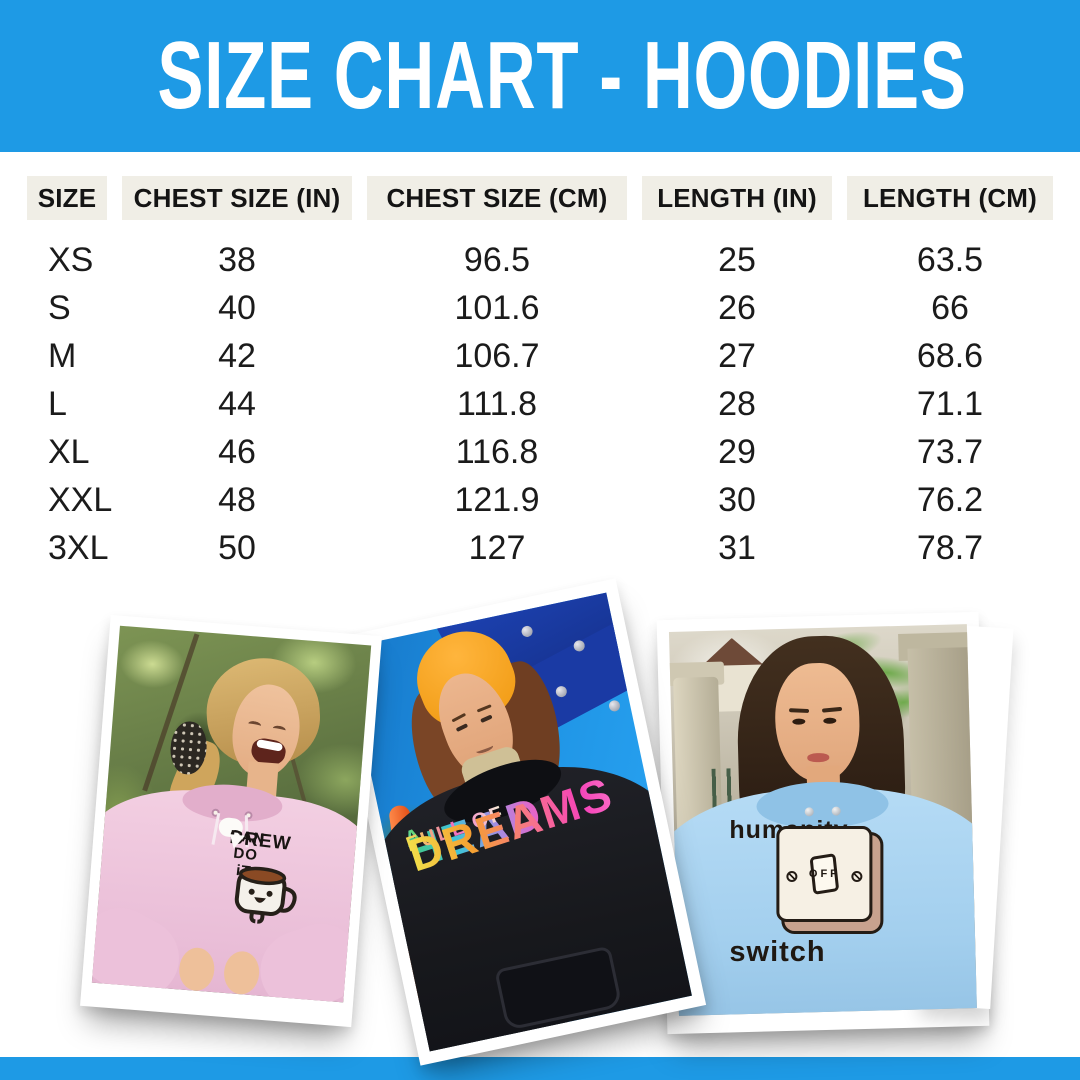 Image resolution: width=1080 pixels, height=1080 pixels. What do you see at coordinates (737, 547) in the screenshot?
I see `table-cell: 31` at bounding box center [737, 547].